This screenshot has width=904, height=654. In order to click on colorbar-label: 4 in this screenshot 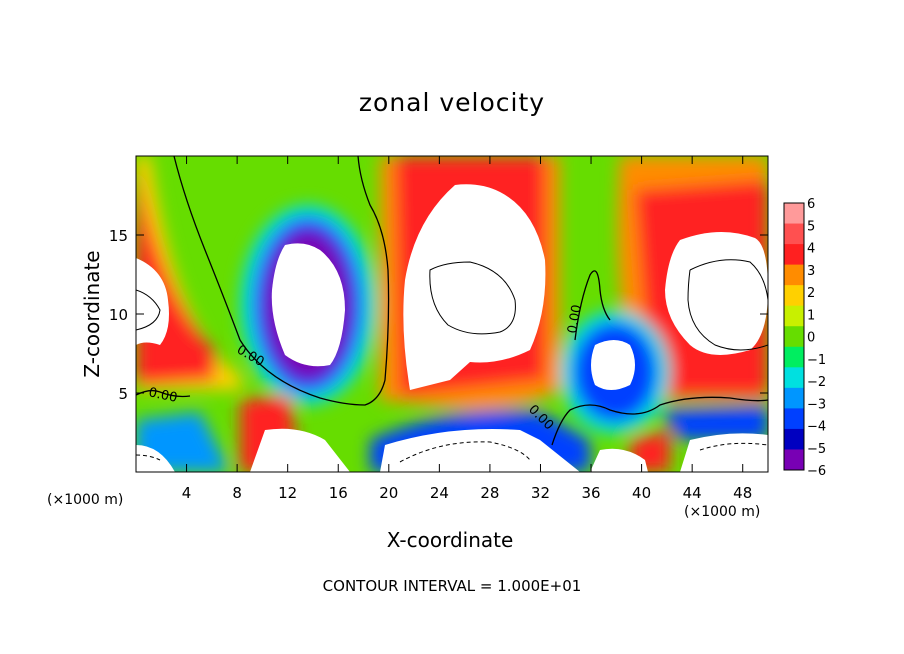, I will do `click(811, 249)`.